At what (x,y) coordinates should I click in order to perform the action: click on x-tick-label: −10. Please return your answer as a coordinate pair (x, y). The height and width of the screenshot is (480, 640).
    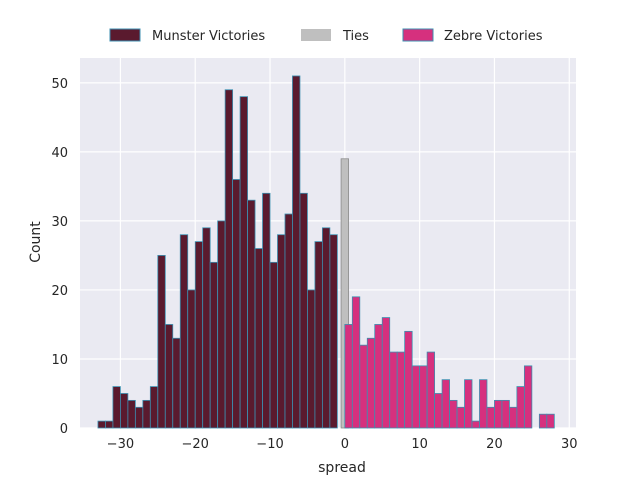
    Looking at the image, I should click on (269, 444).